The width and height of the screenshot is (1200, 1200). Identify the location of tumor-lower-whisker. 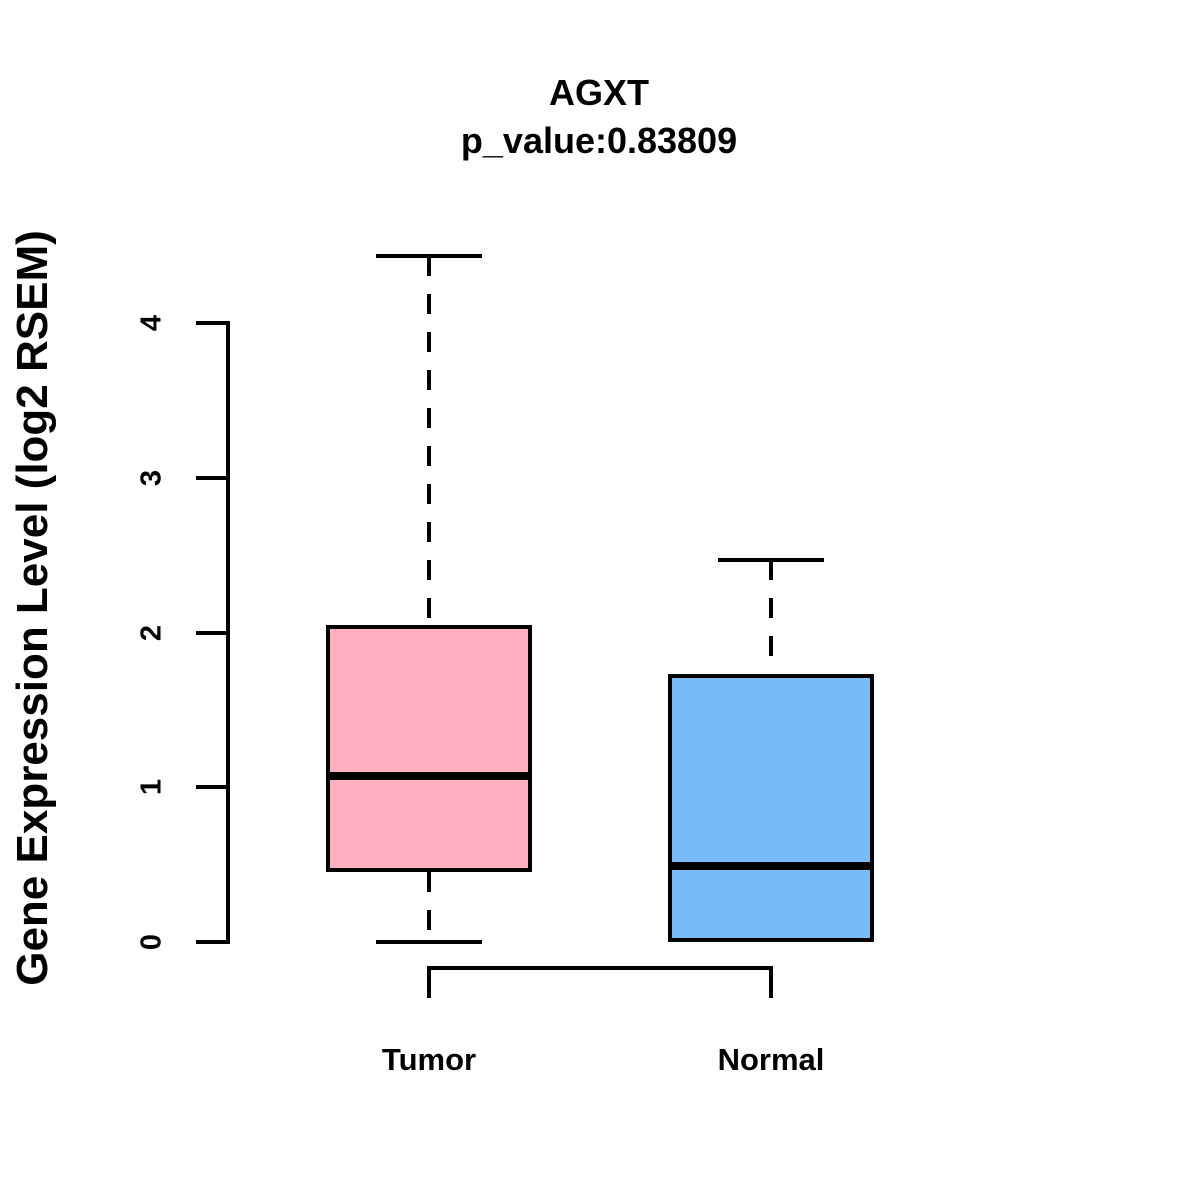
(429, 907).